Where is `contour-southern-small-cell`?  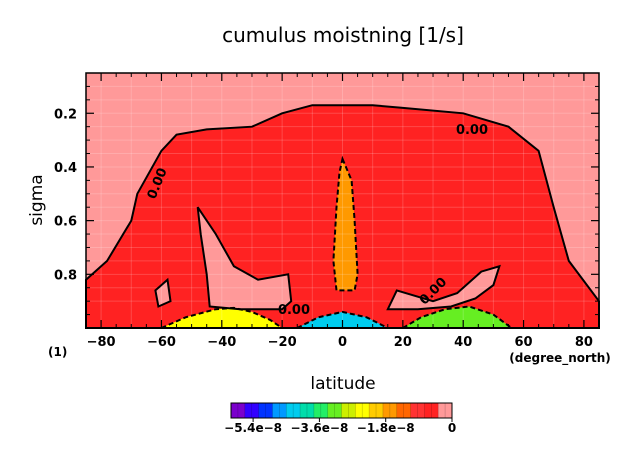
contour-southern-small-cell is located at coordinates (163, 292).